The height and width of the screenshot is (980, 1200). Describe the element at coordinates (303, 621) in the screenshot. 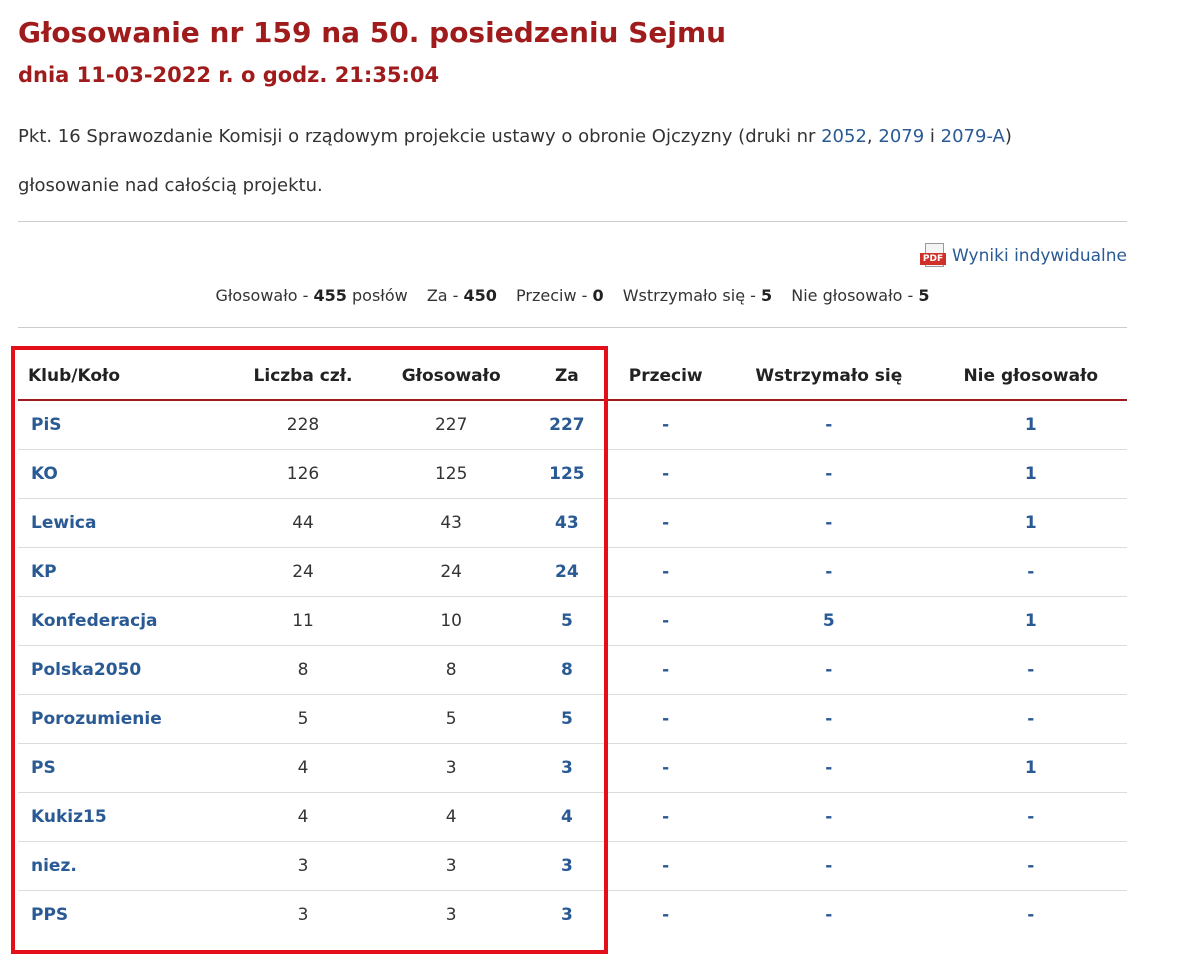

I see `members-count: 11` at that location.